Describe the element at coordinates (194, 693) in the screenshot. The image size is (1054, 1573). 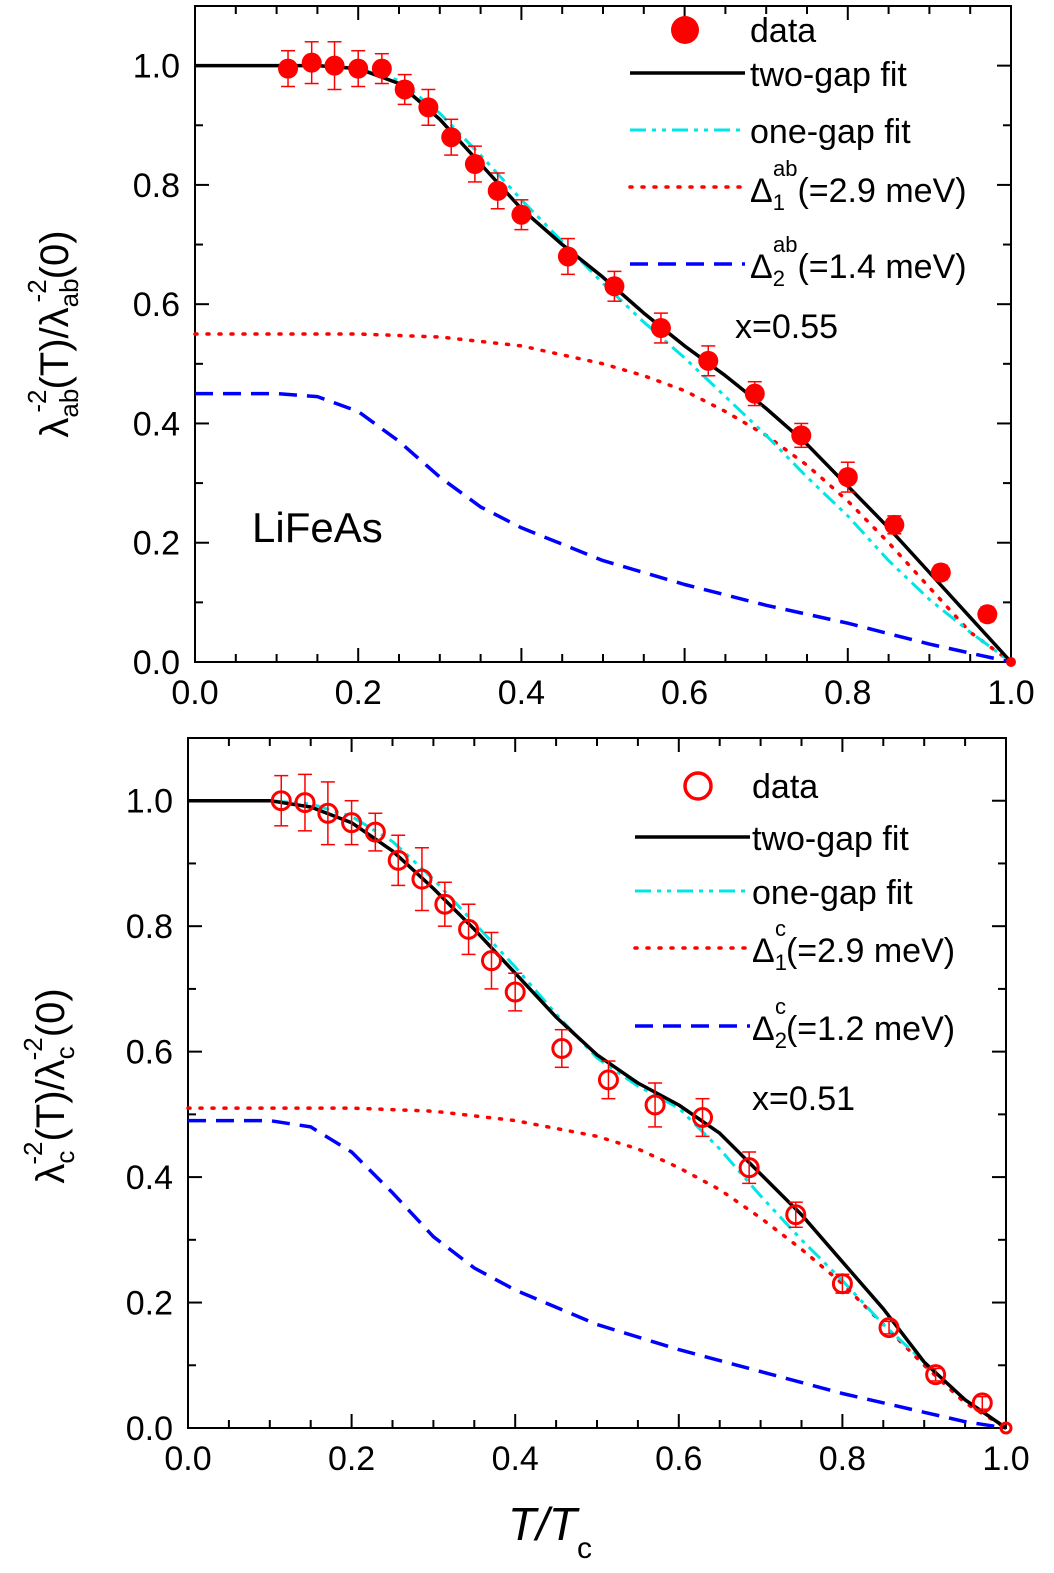
I see `top-x-tick-label: 0.0` at that location.